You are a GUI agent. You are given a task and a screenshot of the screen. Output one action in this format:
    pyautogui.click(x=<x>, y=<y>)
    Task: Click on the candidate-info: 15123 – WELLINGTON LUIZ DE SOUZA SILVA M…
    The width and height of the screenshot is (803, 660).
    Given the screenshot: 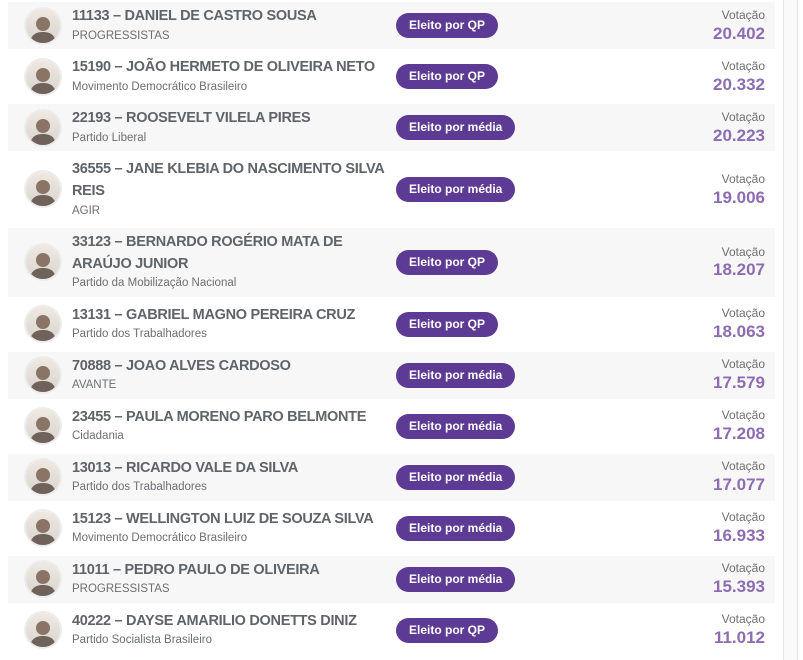 What is the action you would take?
    pyautogui.click(x=234, y=528)
    